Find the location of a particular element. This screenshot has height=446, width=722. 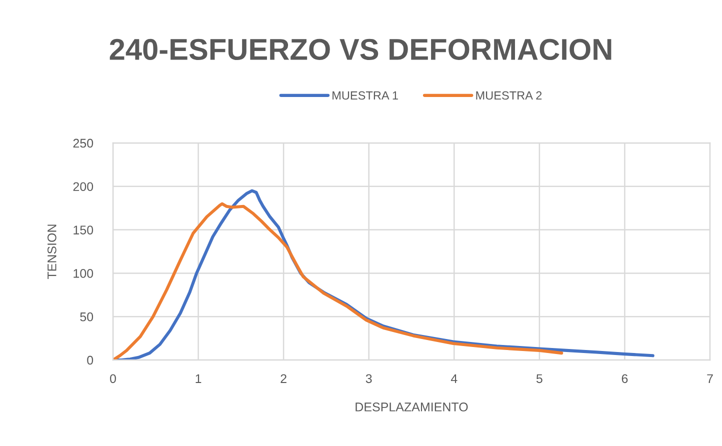

legend-label: MUESTRA 2 is located at coordinates (509, 95).